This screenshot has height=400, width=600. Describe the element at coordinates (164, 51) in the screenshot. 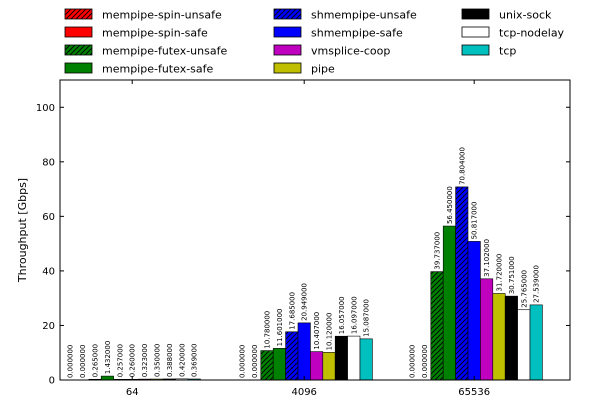

I see `legend-label: mempipe-futex-unsafe` at that location.